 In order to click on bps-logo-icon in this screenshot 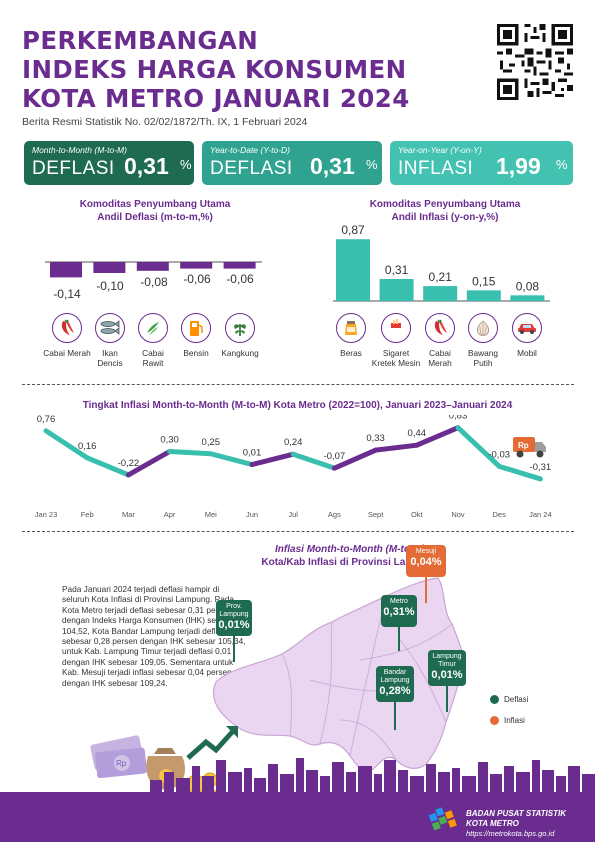, I will do `click(445, 819)`.